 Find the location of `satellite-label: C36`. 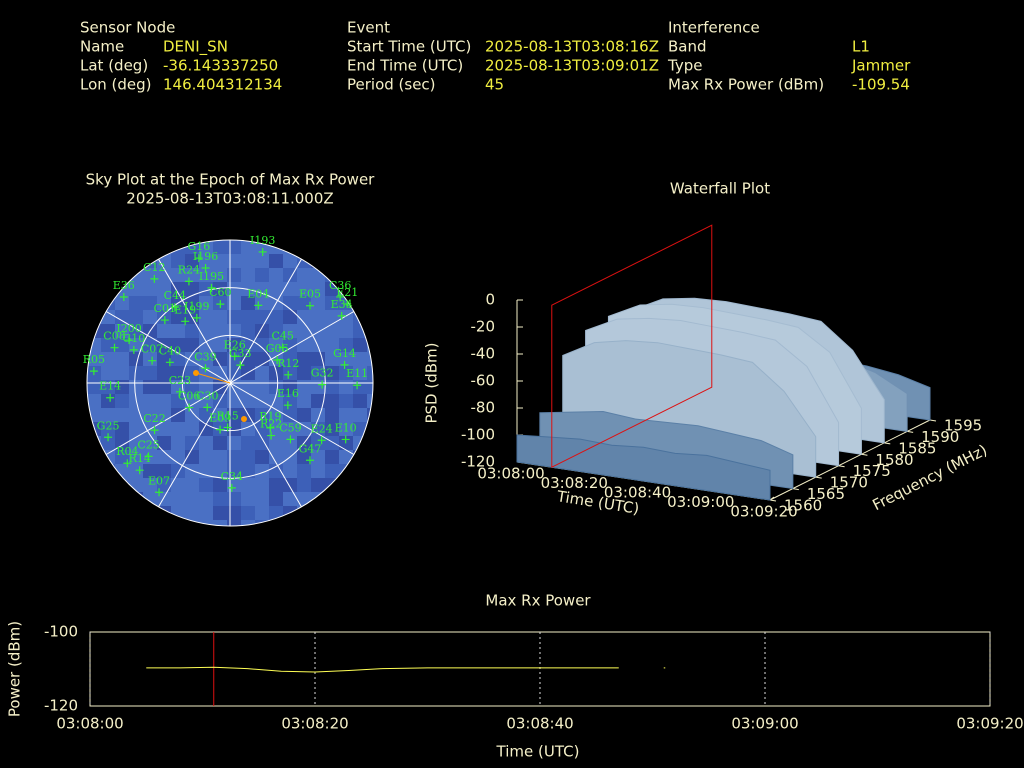

satellite-label: C36 is located at coordinates (340, 285).